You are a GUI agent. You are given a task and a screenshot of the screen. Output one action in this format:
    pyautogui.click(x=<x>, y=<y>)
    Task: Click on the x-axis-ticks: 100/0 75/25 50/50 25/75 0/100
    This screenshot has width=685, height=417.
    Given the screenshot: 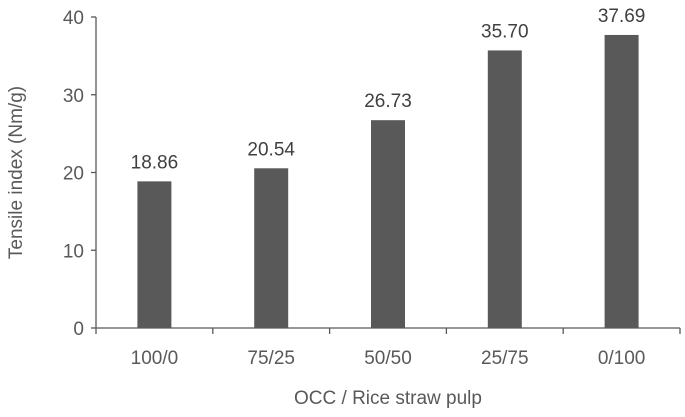 What is the action you would take?
    pyautogui.click(x=388, y=348)
    